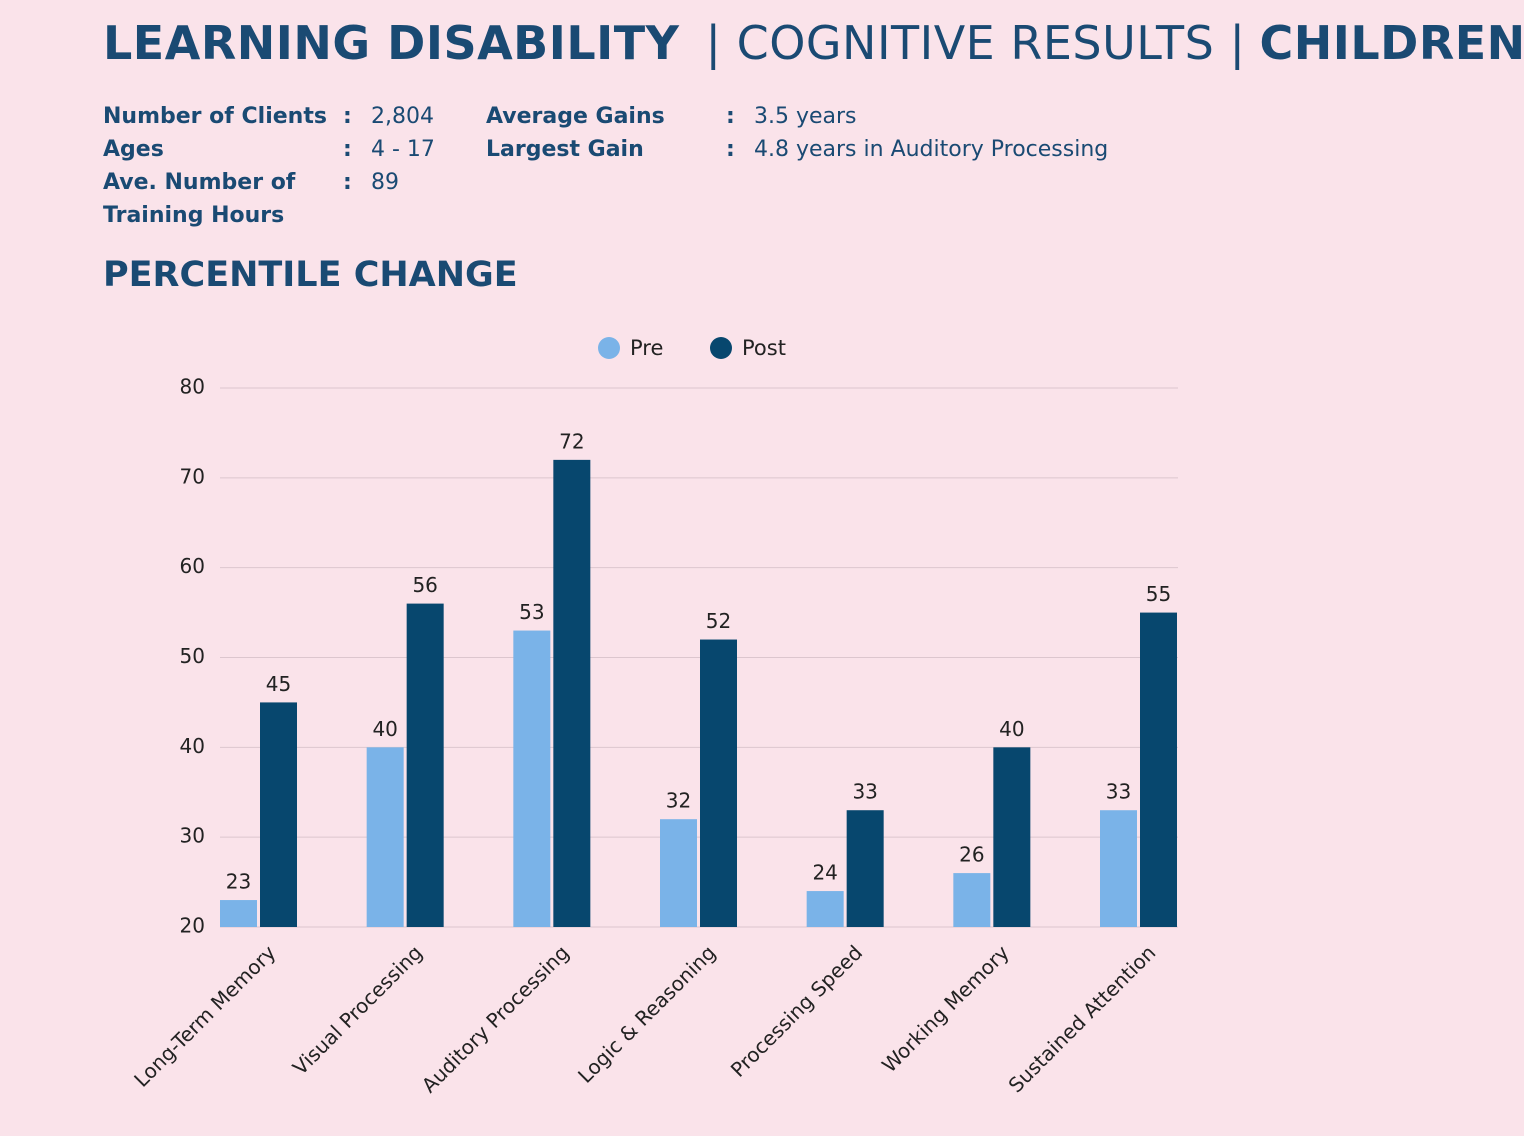 The width and height of the screenshot is (1524, 1136). Describe the element at coordinates (796, 1010) in the screenshot. I see `x-tick-label: Processing Speed` at that location.